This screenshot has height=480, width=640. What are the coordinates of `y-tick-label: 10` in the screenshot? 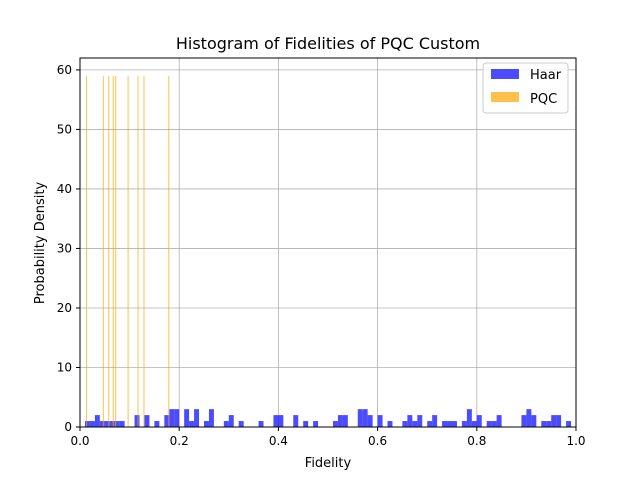 It's located at (64, 367).